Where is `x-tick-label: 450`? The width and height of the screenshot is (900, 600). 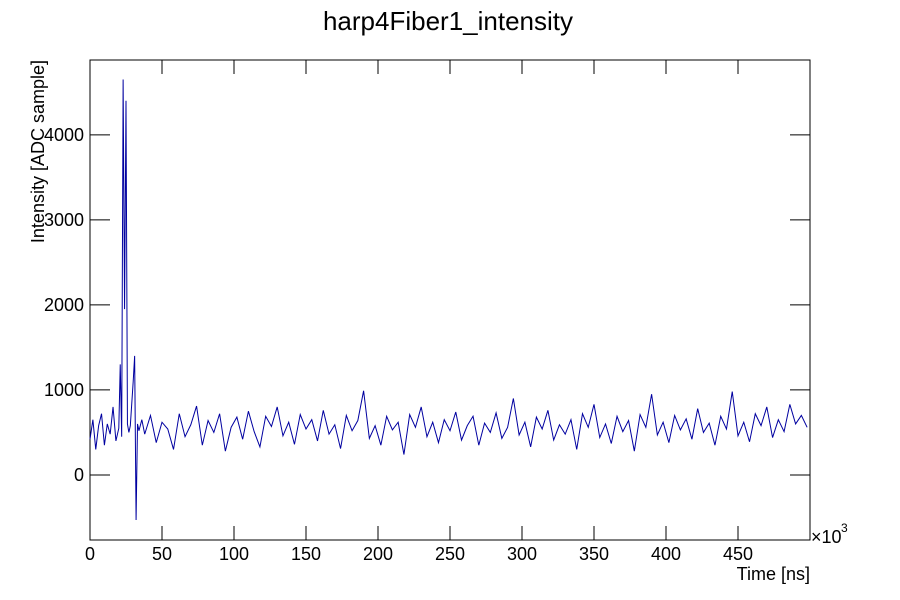
x-tick-label: 450 is located at coordinates (738, 554).